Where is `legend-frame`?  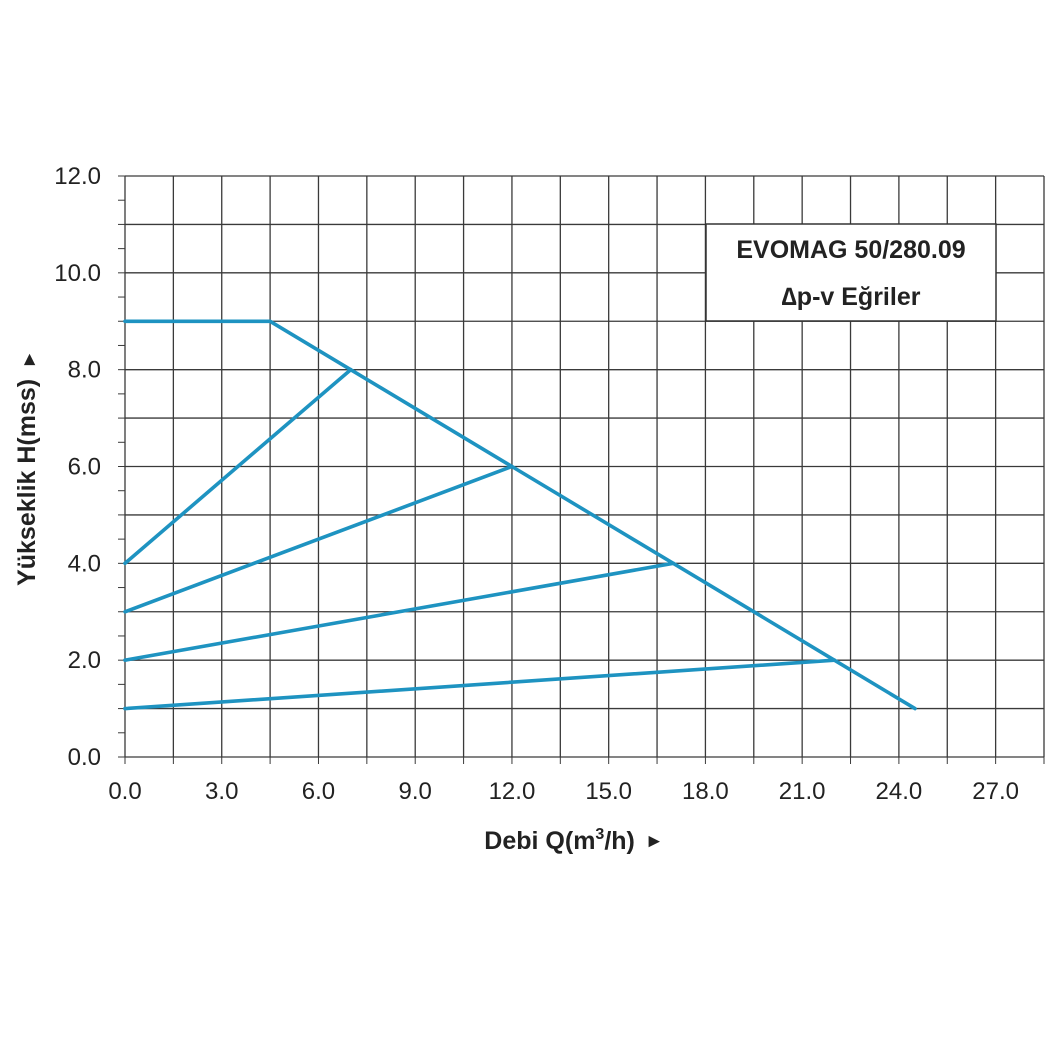
legend-frame is located at coordinates (851, 272).